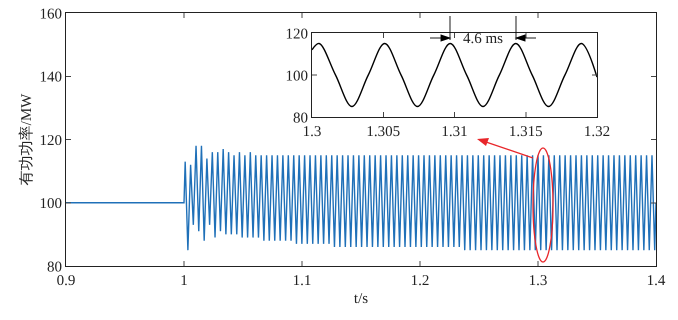 This screenshot has height=320, width=678. What do you see at coordinates (483, 39) in the screenshot?
I see `annotation: 4.6 ms` at bounding box center [483, 39].